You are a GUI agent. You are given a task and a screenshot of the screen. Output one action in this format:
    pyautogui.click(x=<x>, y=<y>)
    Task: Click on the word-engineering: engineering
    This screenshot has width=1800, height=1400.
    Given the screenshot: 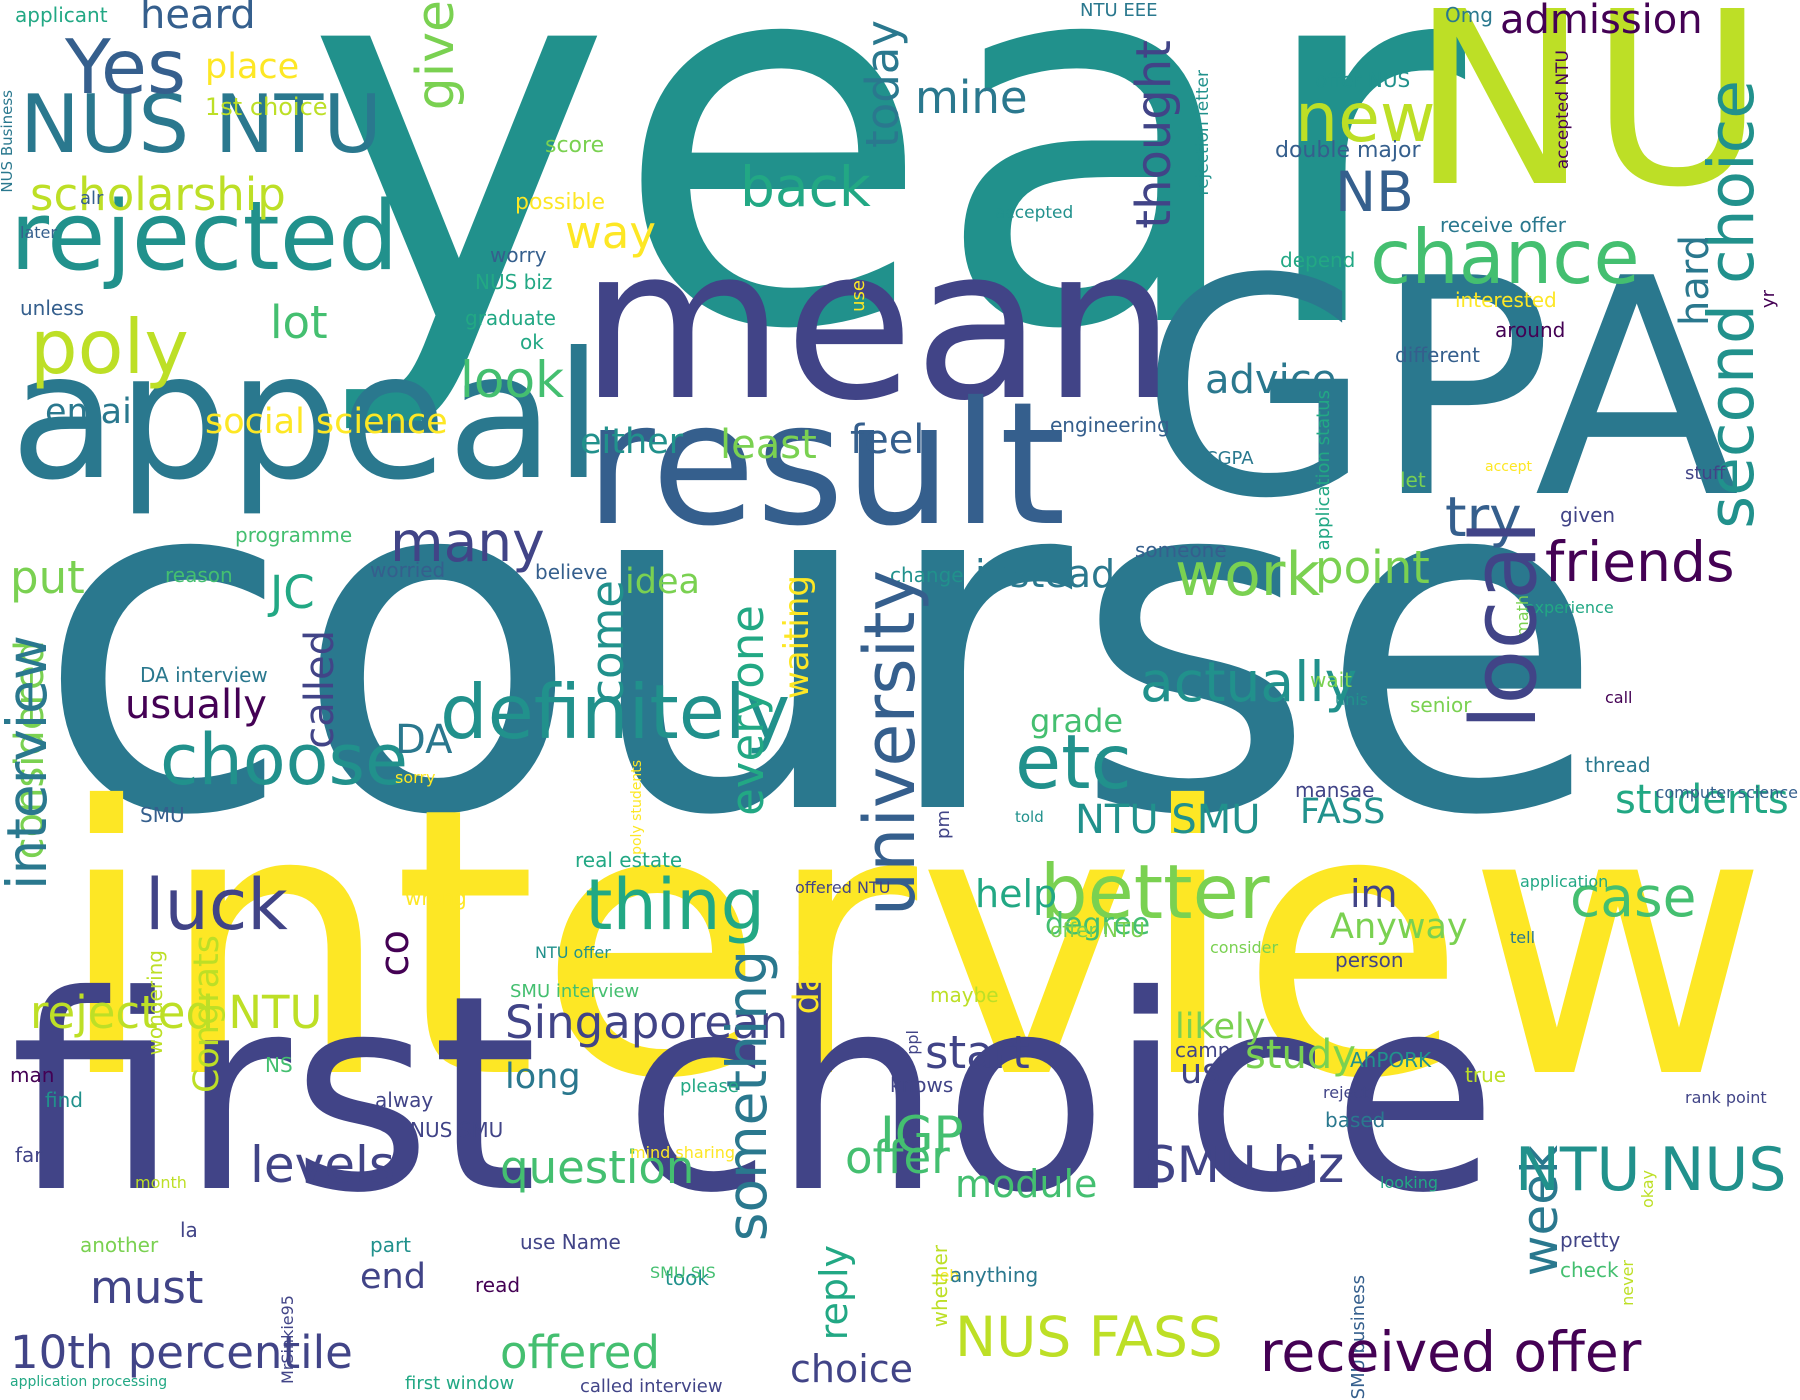 What is the action you would take?
    pyautogui.click(x=1110, y=425)
    